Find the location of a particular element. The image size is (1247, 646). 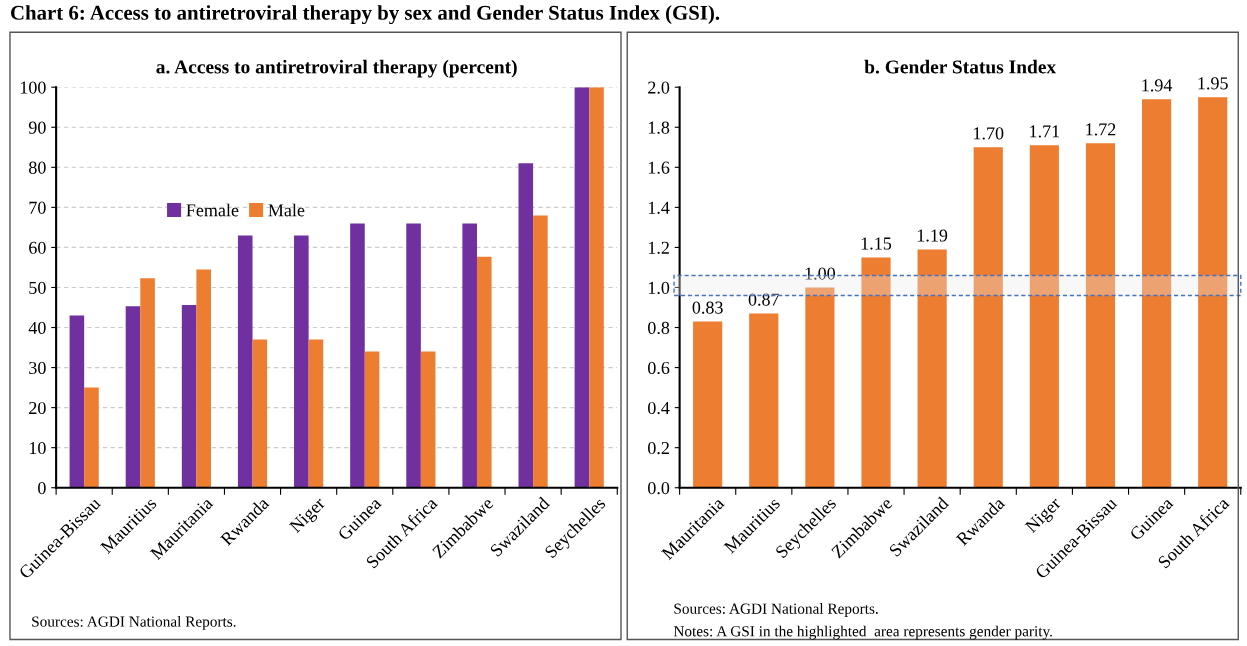

data-label: 1.95 is located at coordinates (1213, 83).